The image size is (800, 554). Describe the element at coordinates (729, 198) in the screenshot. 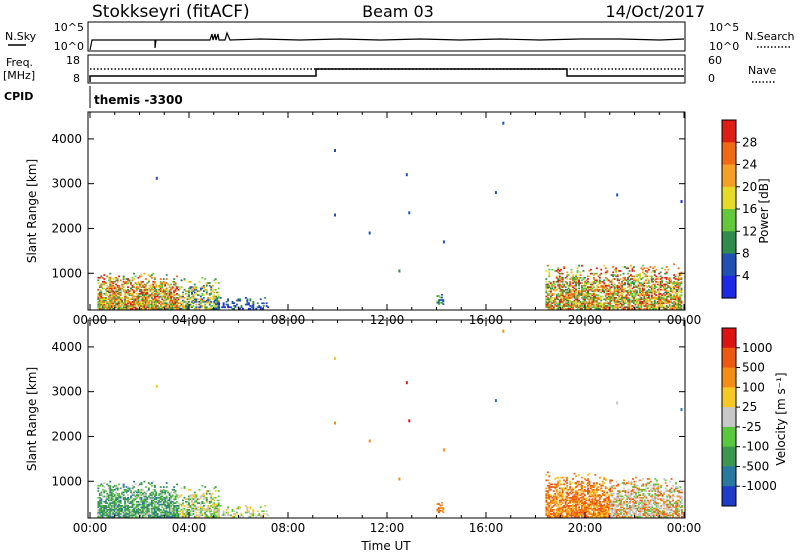

I see `colorbar-swatch` at that location.